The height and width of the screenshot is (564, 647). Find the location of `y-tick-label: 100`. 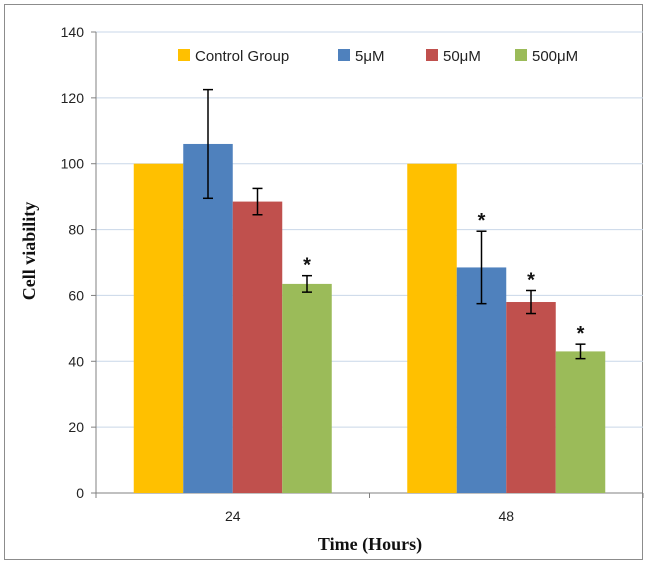

y-tick-label: 100 is located at coordinates (73, 164).